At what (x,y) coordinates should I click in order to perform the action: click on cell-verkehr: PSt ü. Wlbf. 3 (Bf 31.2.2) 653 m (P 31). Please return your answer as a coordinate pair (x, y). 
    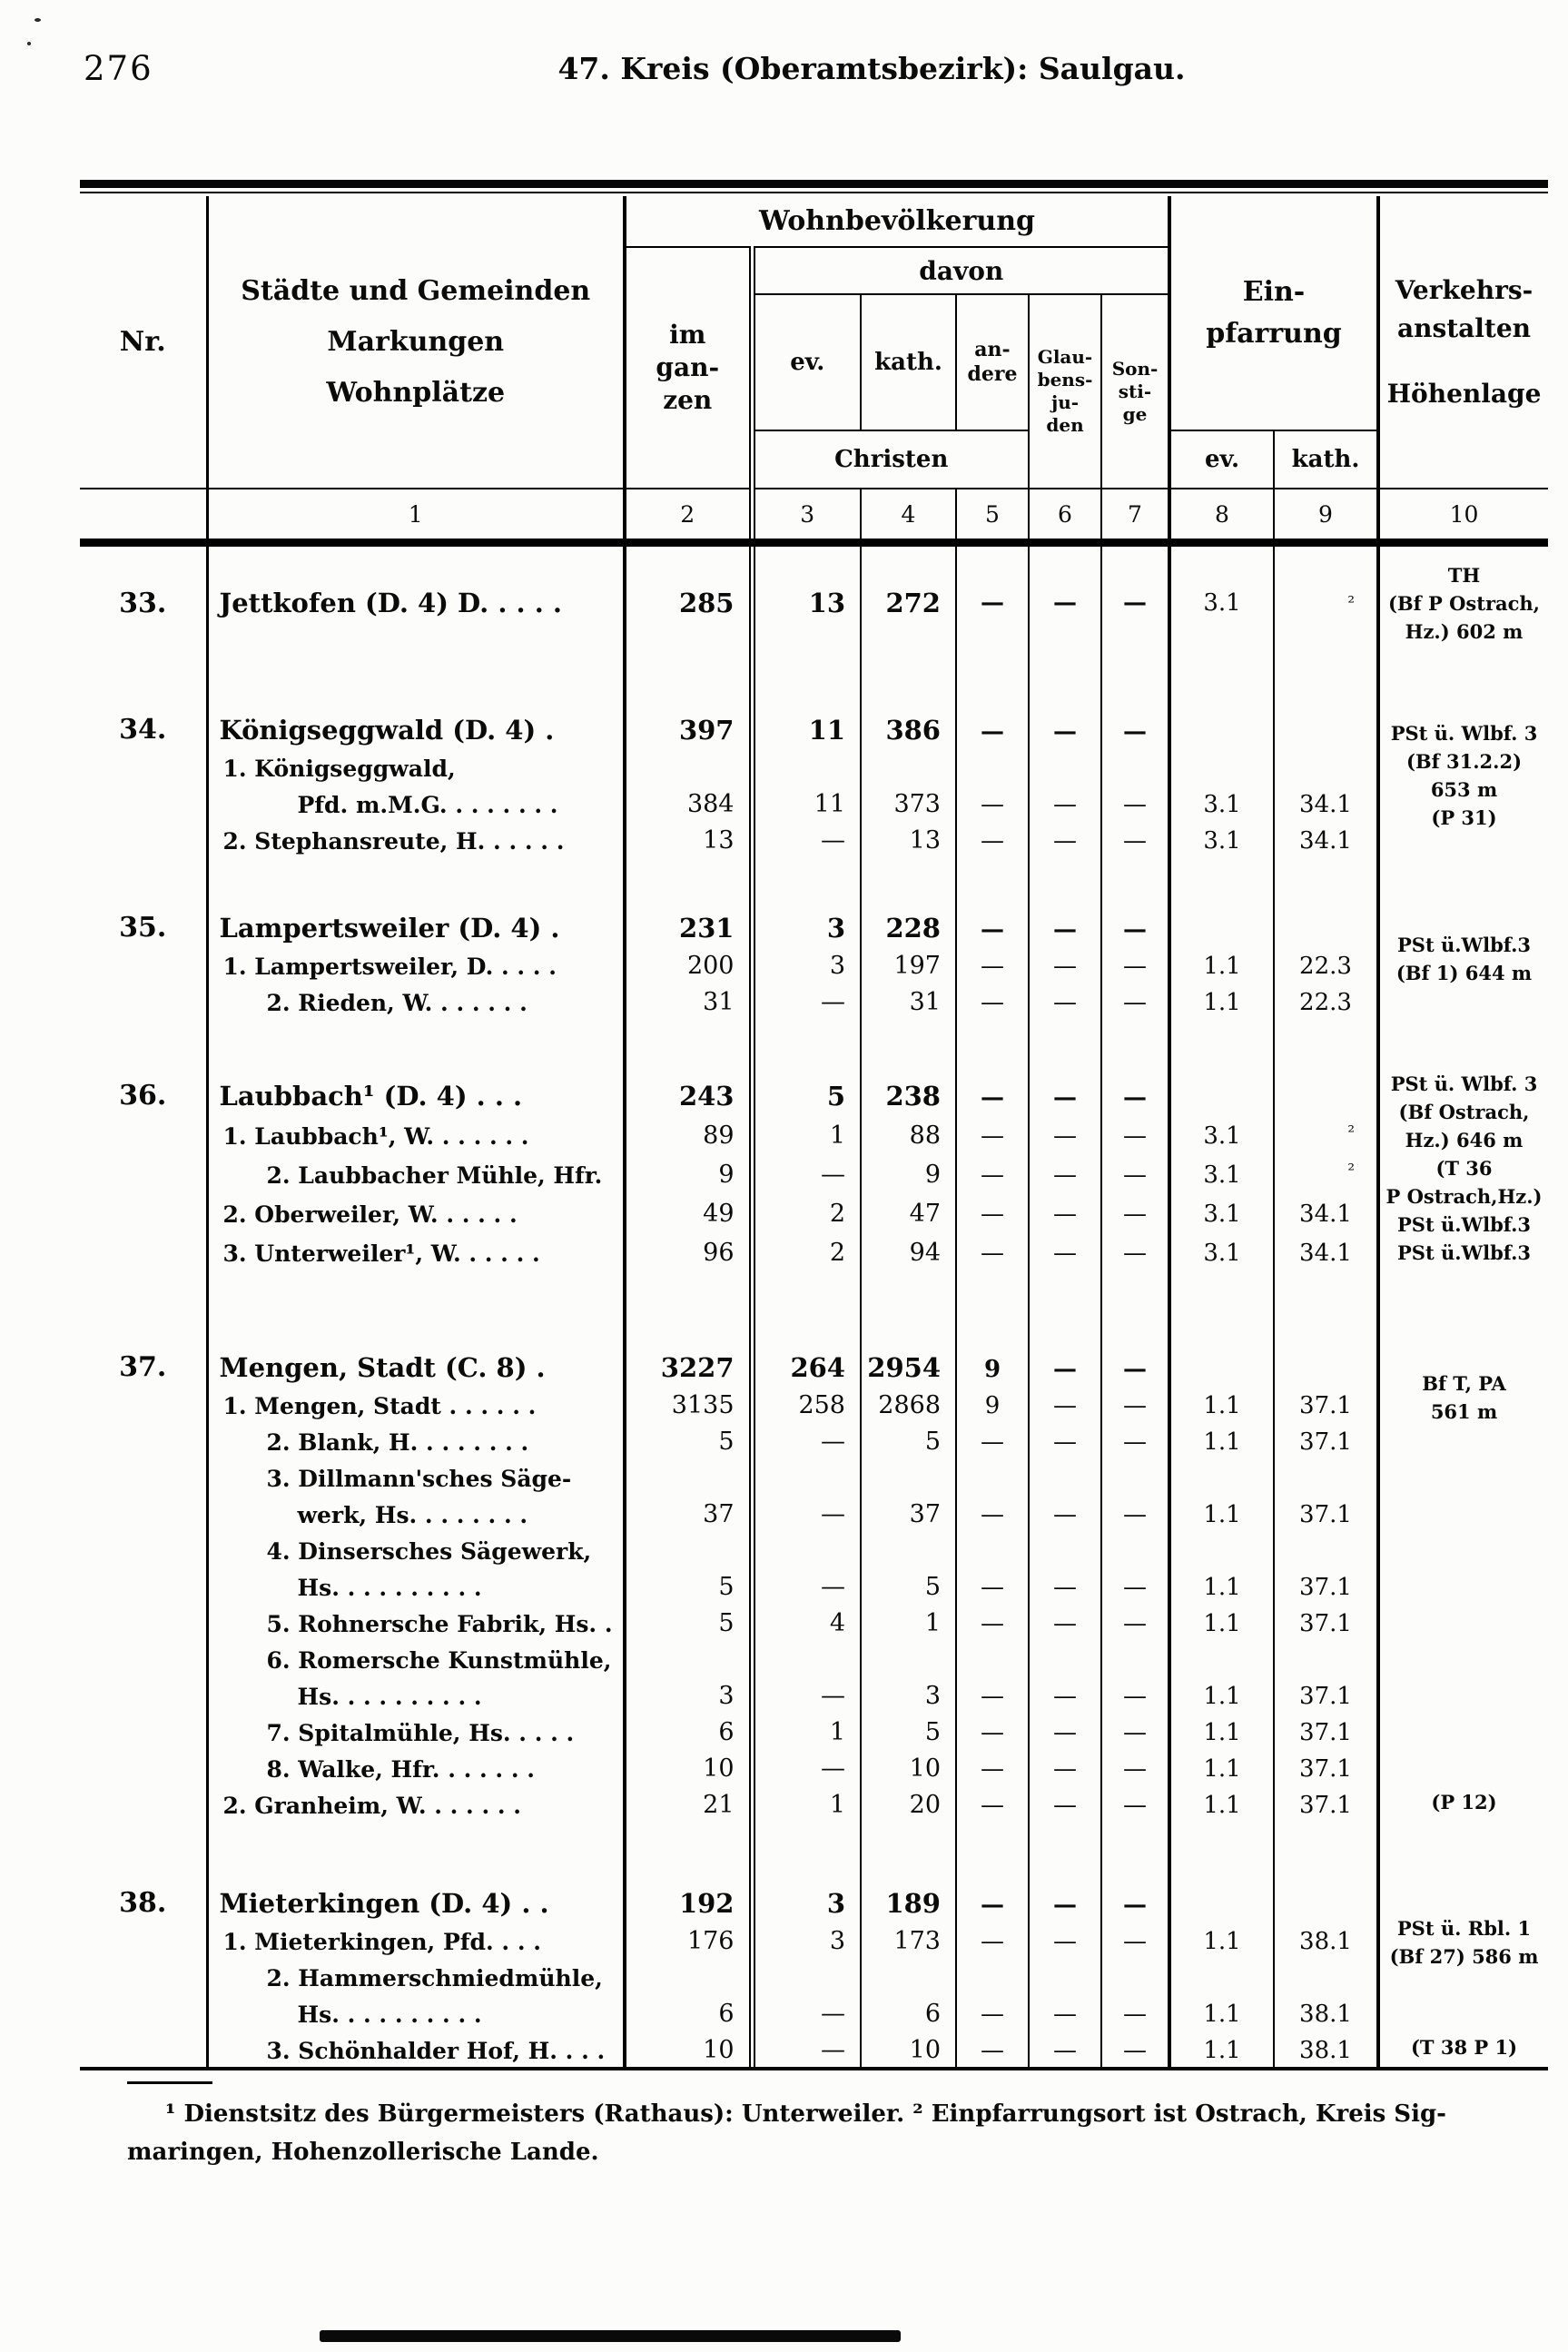
    Looking at the image, I should click on (1463, 781).